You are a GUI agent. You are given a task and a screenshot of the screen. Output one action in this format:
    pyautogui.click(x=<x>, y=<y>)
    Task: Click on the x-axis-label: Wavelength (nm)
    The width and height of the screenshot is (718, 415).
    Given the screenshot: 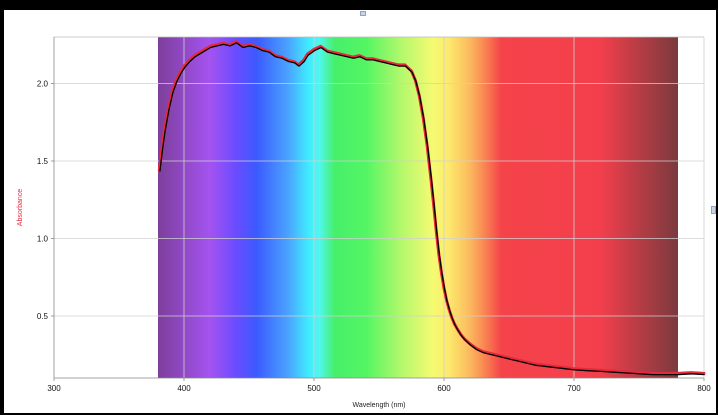 What is the action you would take?
    pyautogui.click(x=378, y=405)
    